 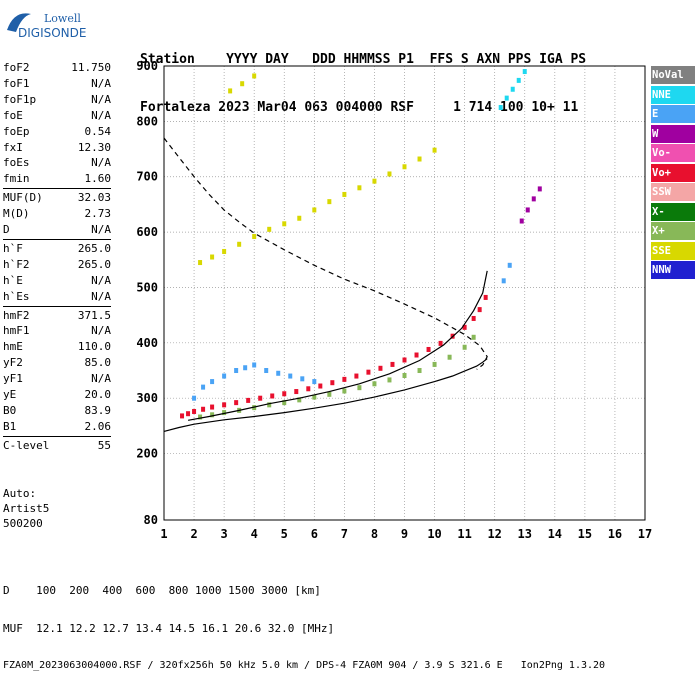 I want to click on param-name: foEs, so click(x=16, y=163).